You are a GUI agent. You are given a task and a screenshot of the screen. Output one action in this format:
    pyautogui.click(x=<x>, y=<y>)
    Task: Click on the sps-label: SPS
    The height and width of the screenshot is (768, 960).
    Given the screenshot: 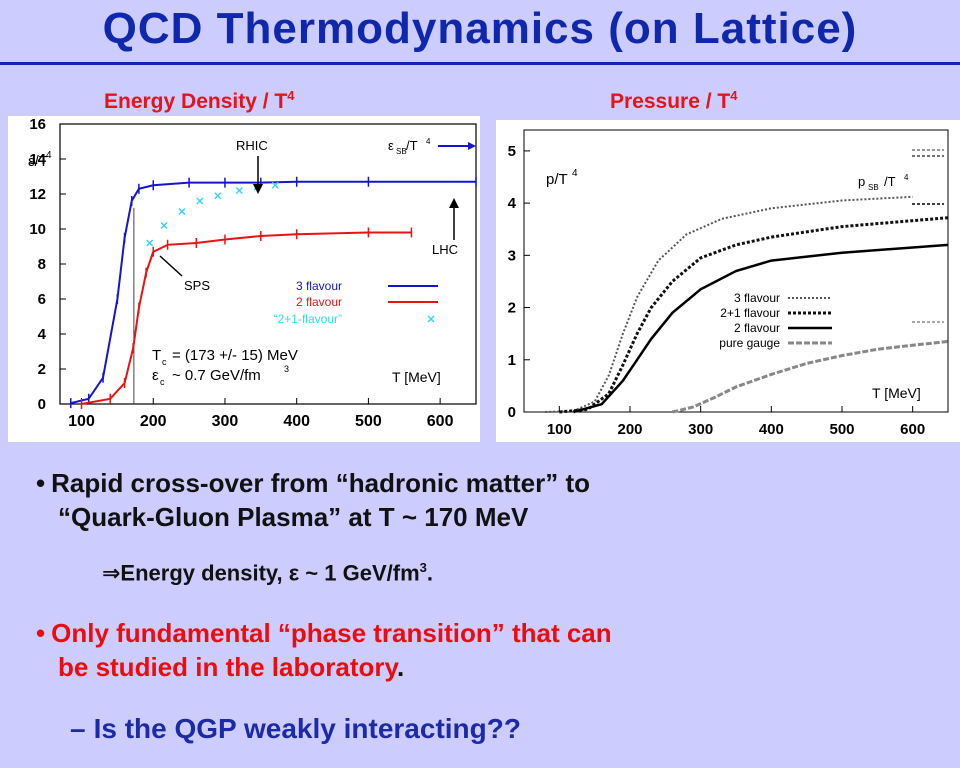 What is the action you would take?
    pyautogui.click(x=197, y=285)
    